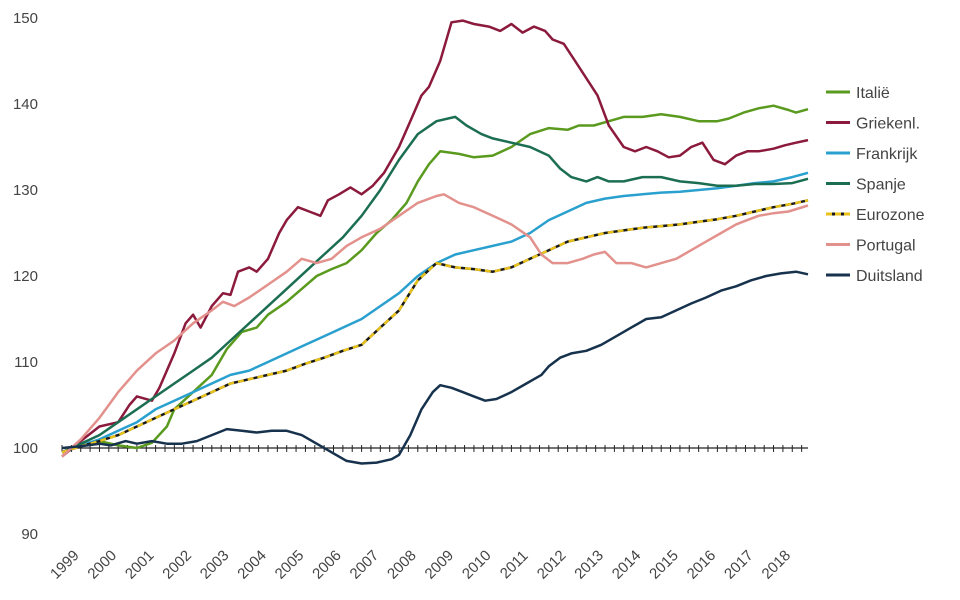  Describe the element at coordinates (552, 565) in the screenshot. I see `x-tick-label: 2012` at that location.